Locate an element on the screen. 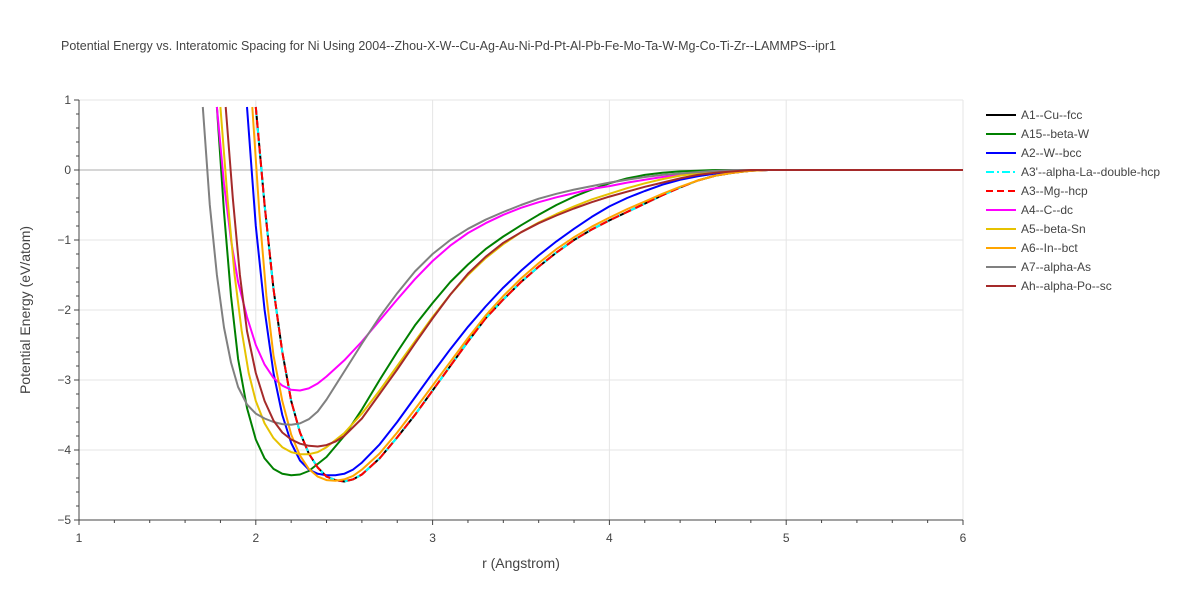 This screenshot has width=1200, height=600. legend-item: Ah--alpha-Po--sc is located at coordinates (1049, 286).